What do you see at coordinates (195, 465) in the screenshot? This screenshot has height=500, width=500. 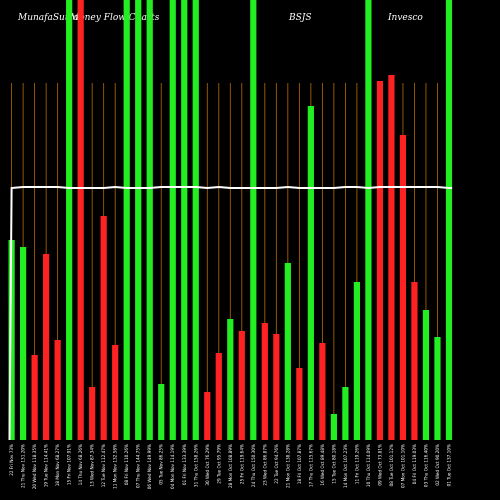 I see `x-tick-label: 31 Thu Oct 158.26%` at bounding box center [195, 465].